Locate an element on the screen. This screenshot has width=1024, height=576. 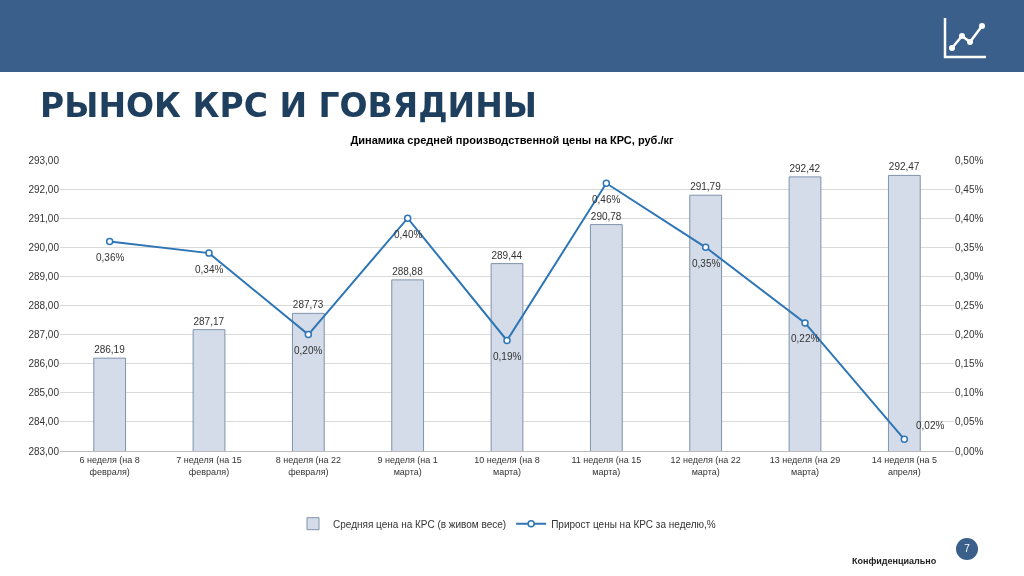
y2-tick-label: 0,15% is located at coordinates (969, 364).